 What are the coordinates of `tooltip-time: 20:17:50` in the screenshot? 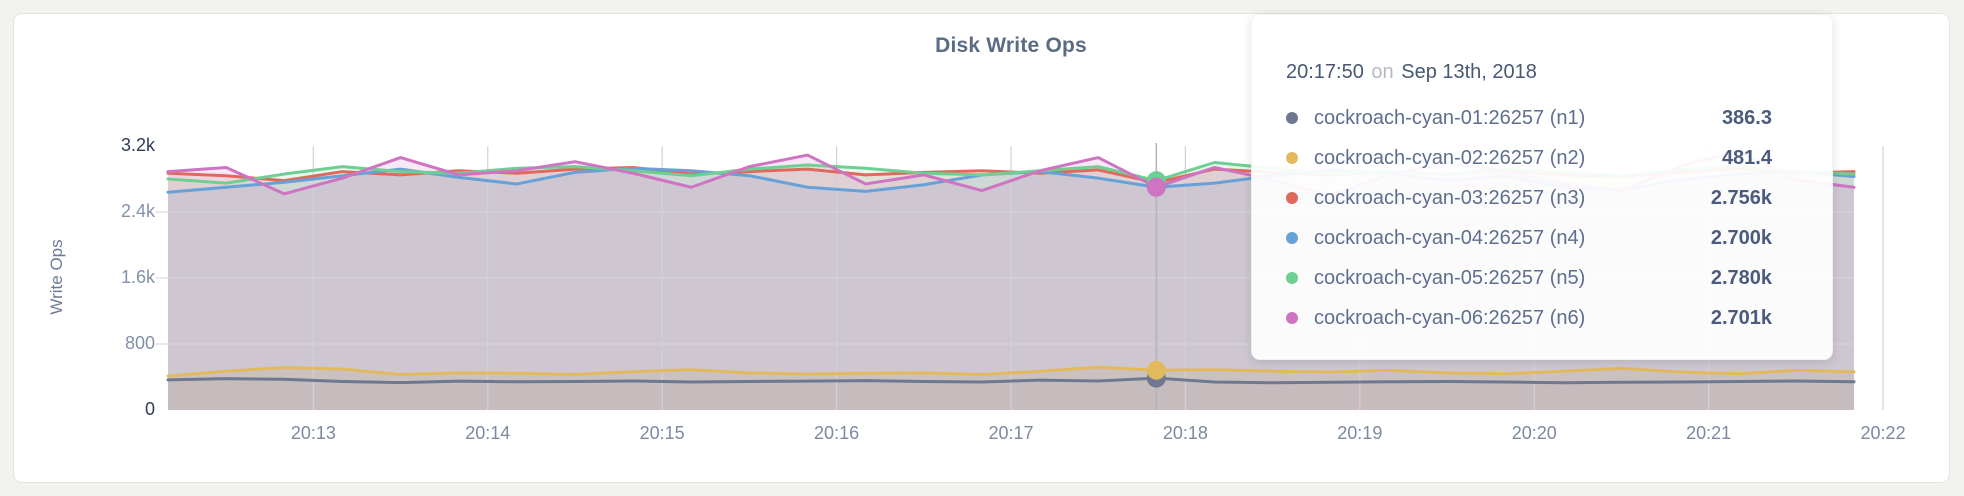 It's located at (1325, 72).